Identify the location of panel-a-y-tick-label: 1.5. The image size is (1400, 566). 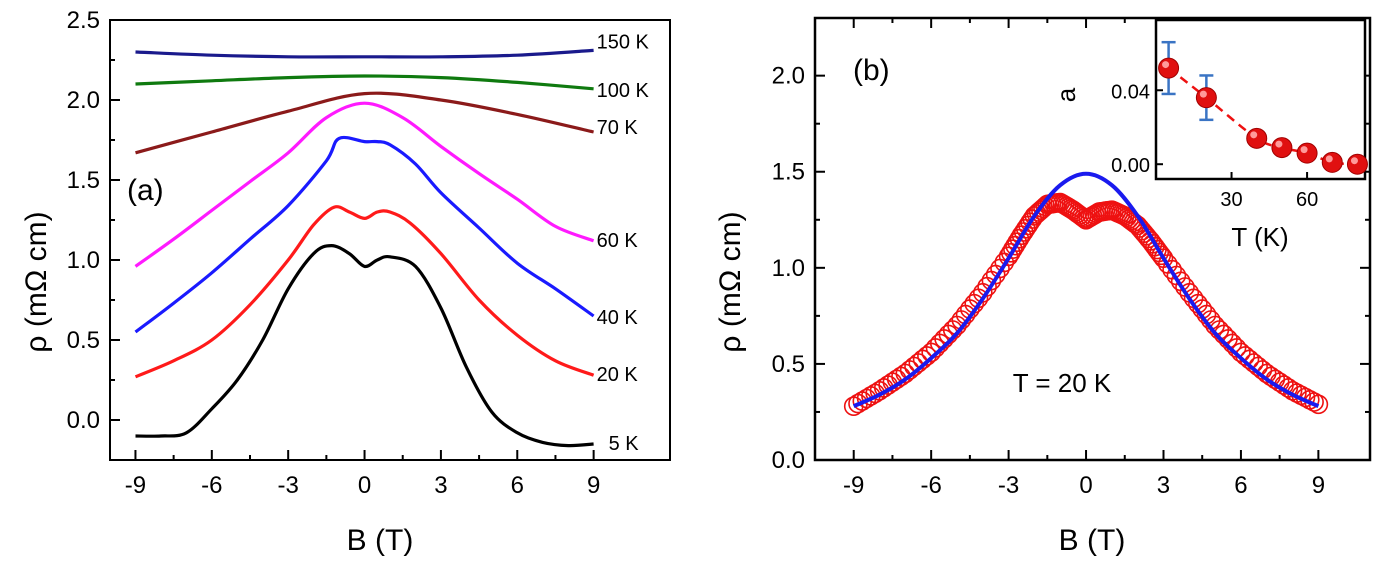
(83, 180).